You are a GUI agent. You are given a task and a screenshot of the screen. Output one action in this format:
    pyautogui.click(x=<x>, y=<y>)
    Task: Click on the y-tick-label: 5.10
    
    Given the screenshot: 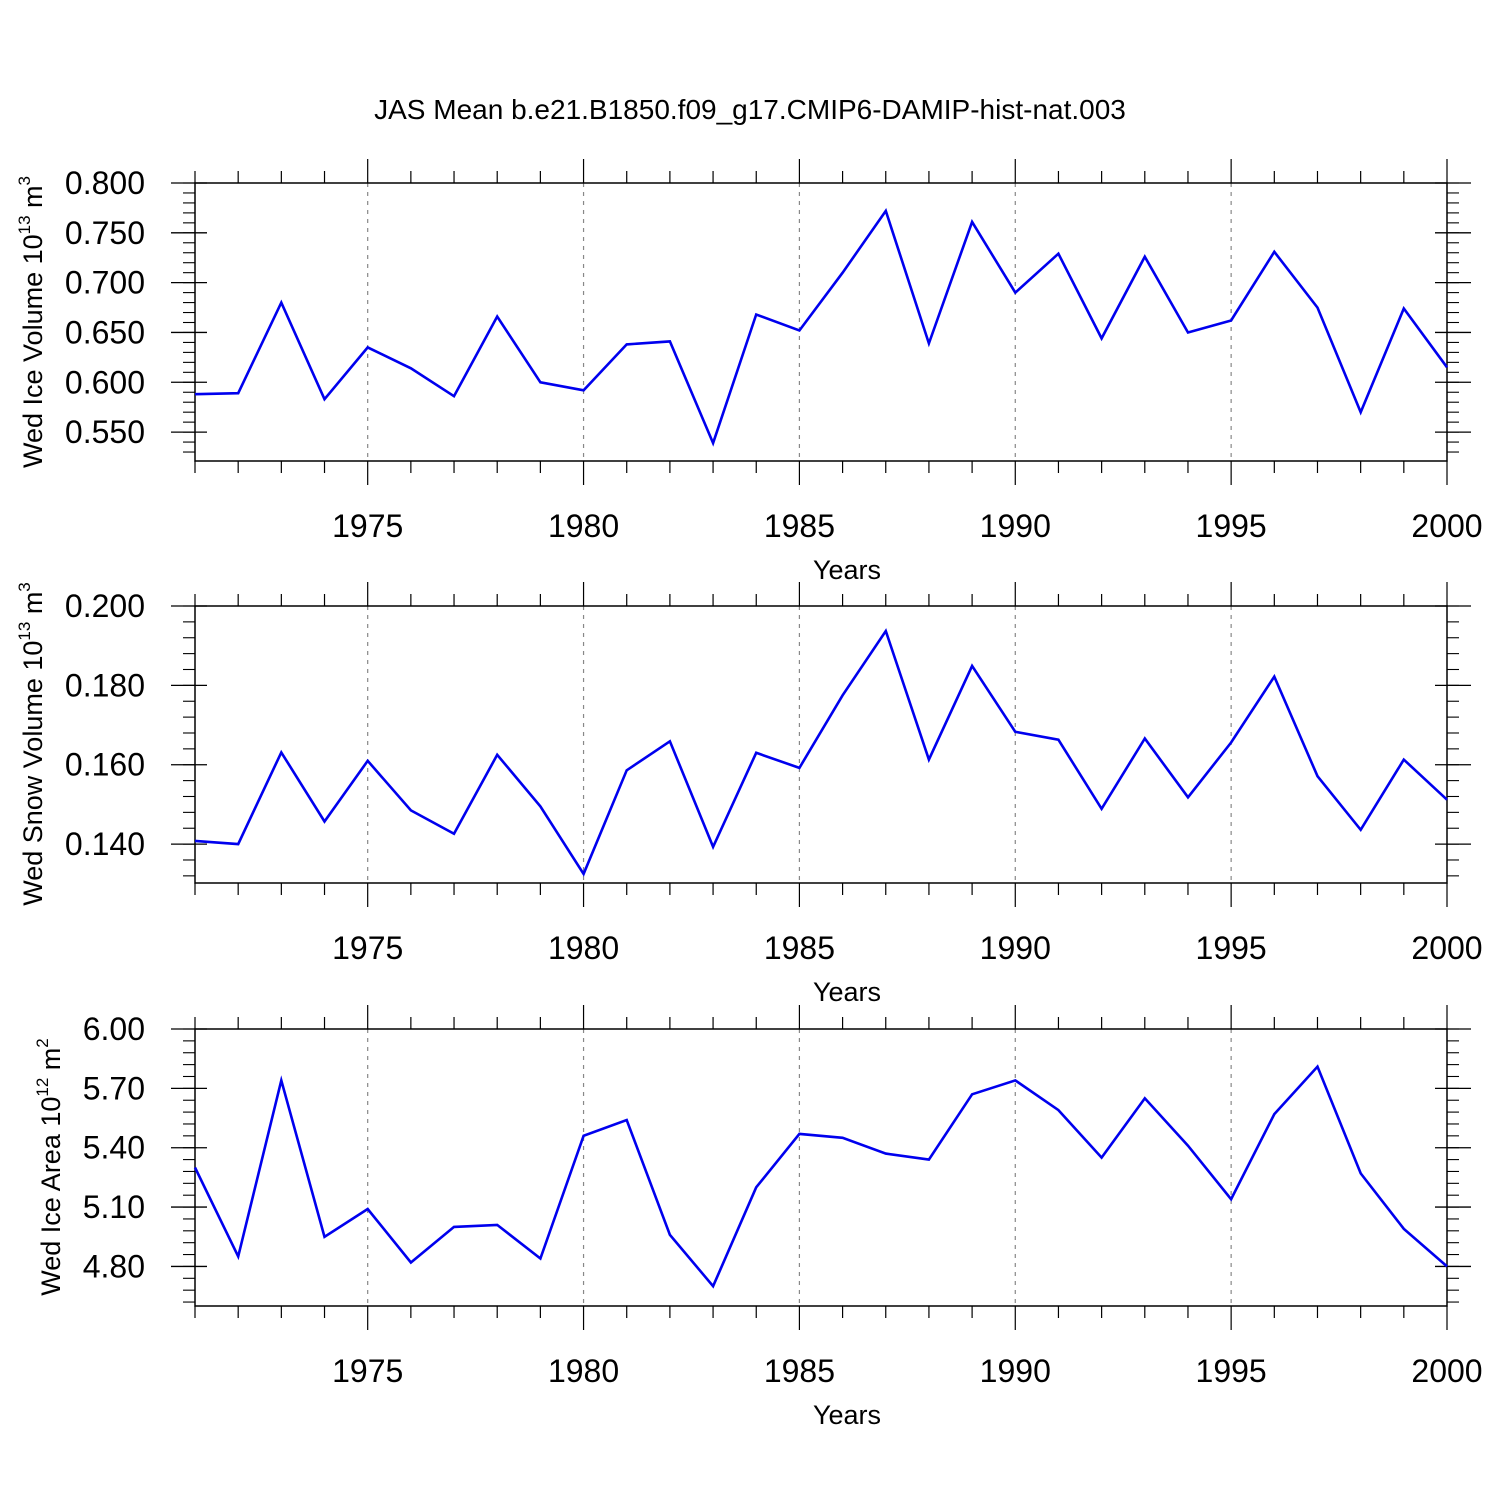 What is the action you would take?
    pyautogui.click(x=114, y=1207)
    